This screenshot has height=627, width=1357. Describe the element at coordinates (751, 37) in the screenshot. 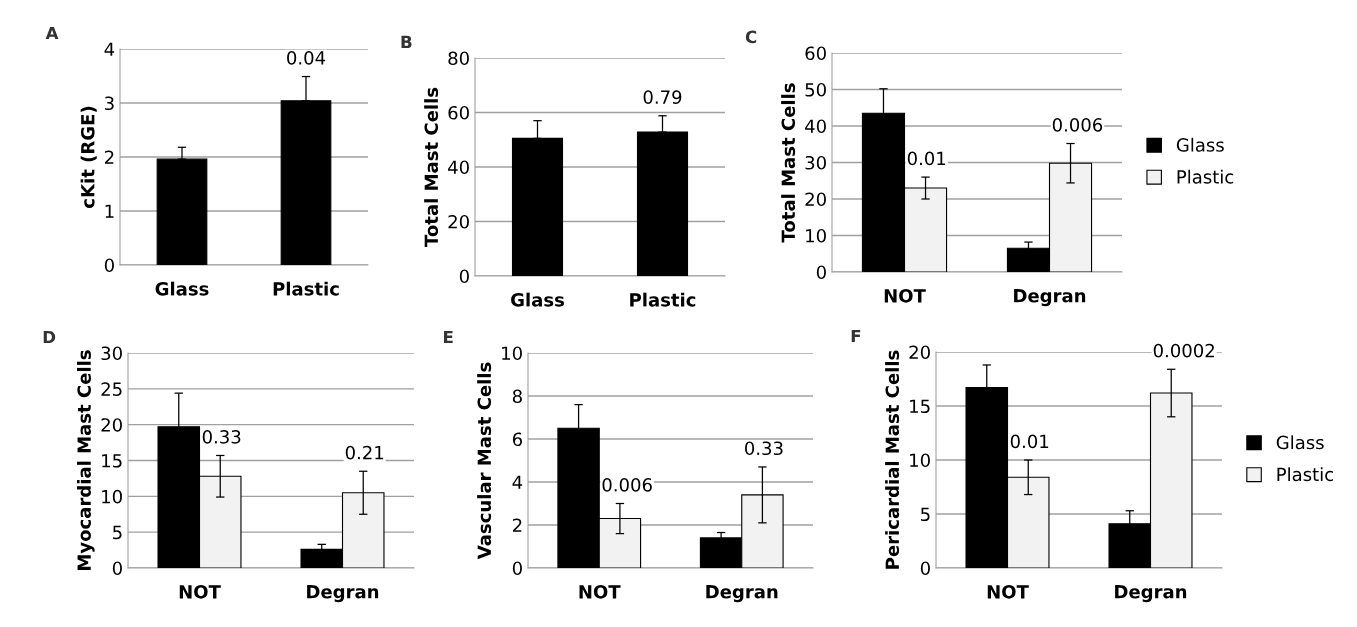

I see `chart-title: C` at that location.